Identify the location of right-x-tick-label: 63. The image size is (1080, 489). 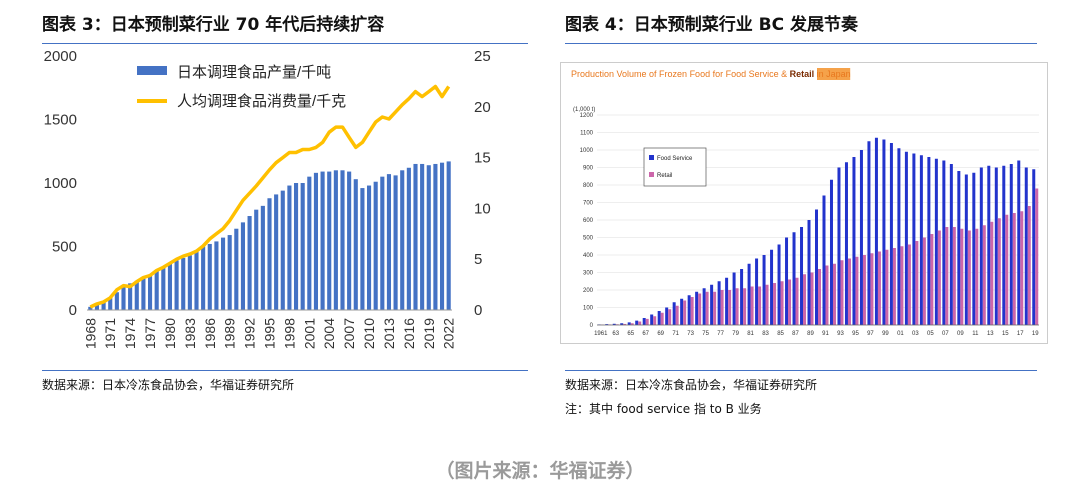
(615, 334).